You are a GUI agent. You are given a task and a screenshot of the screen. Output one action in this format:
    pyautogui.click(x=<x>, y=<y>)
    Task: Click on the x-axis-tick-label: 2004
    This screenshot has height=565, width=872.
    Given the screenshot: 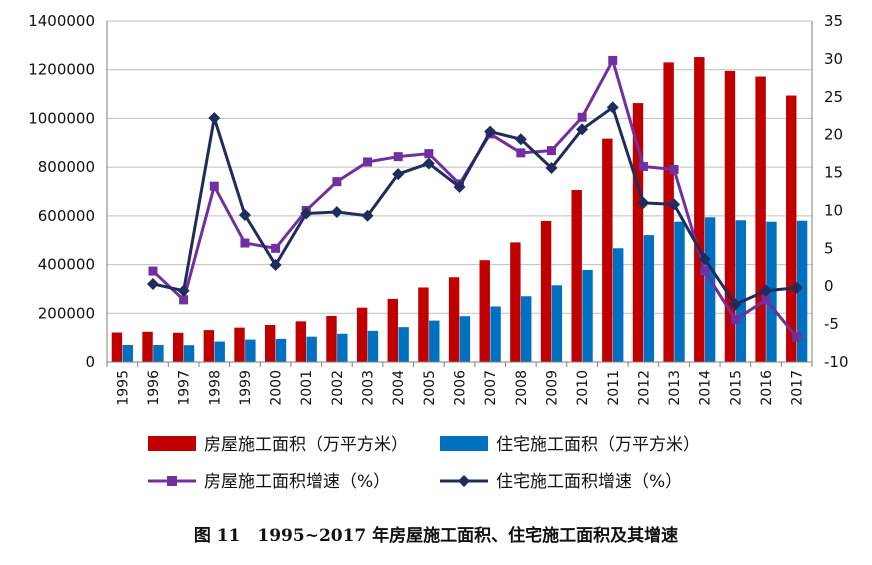 What is the action you would take?
    pyautogui.click(x=399, y=388)
    